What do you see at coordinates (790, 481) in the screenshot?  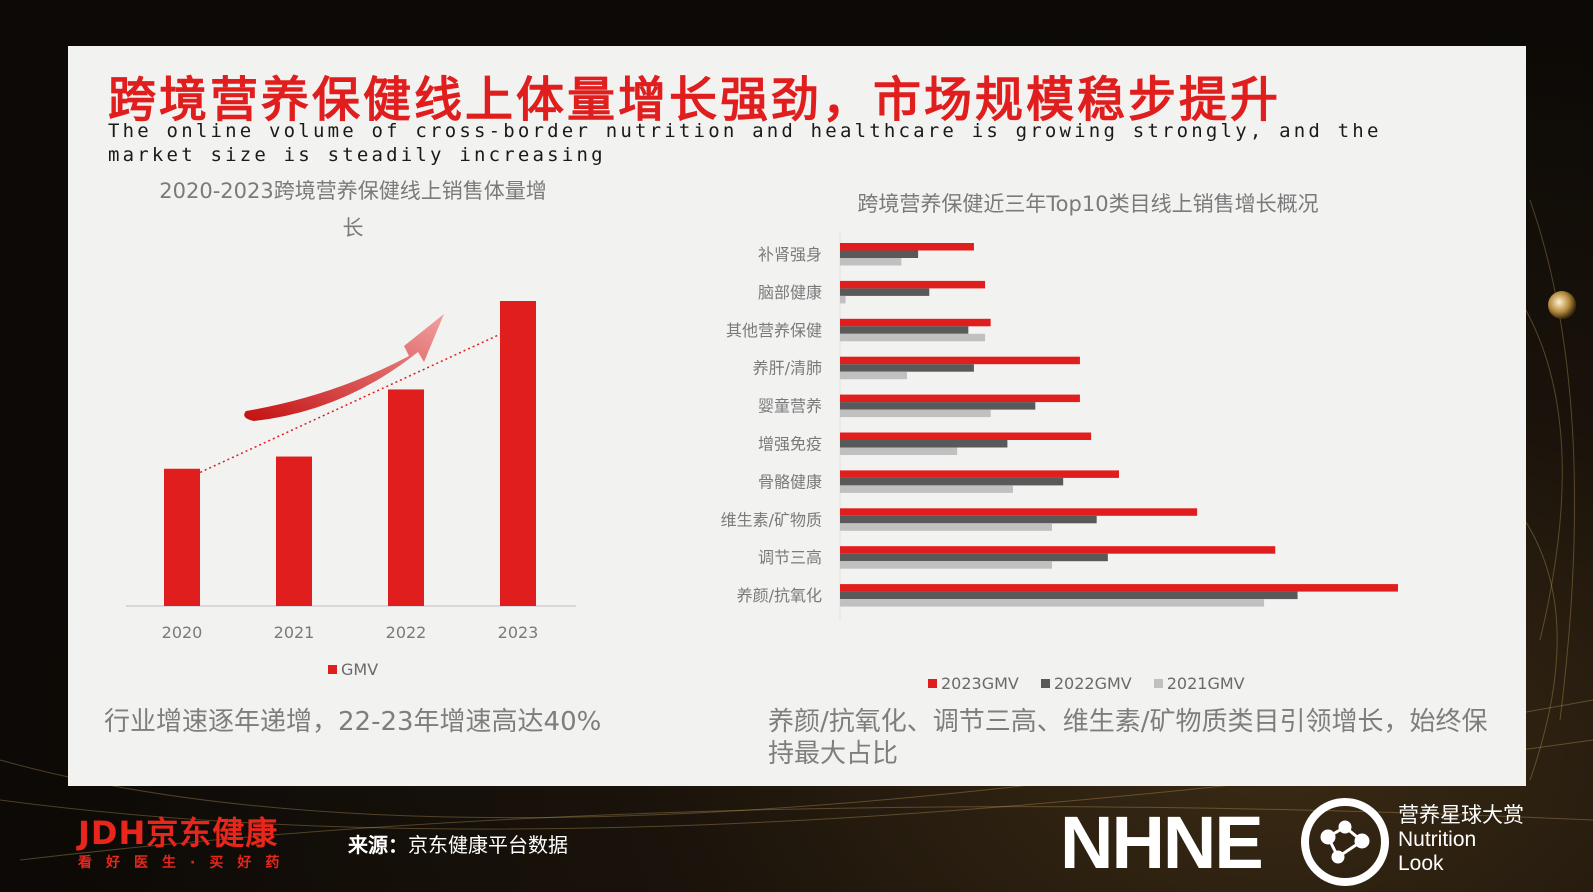 I see `category-label: 骨骼健康` at bounding box center [790, 481].